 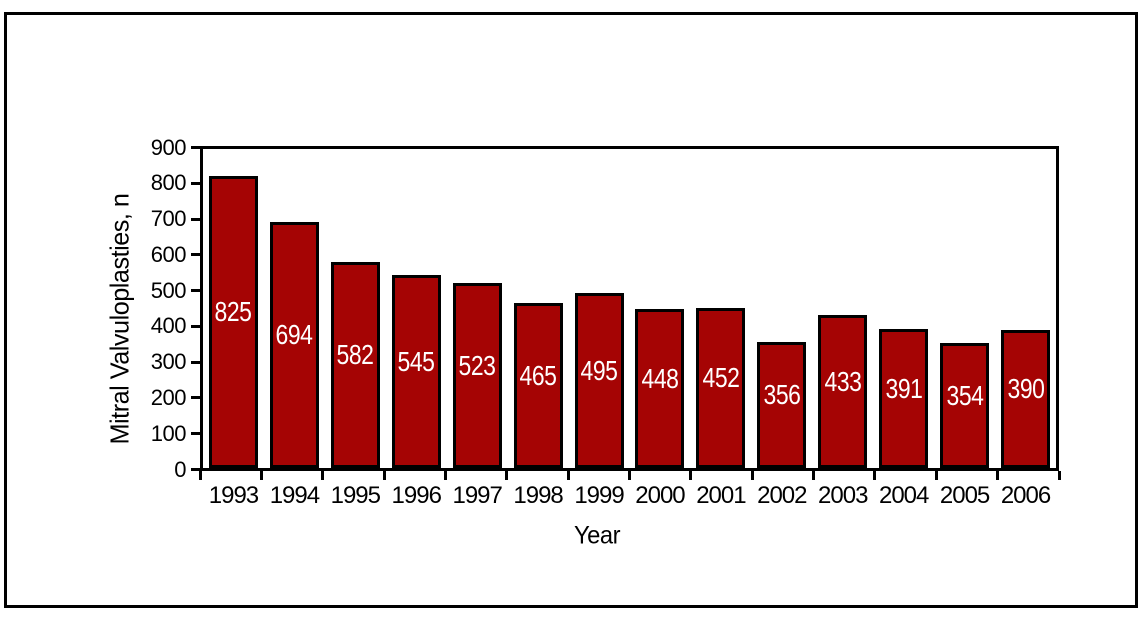 I want to click on bar: 448, so click(x=660, y=388).